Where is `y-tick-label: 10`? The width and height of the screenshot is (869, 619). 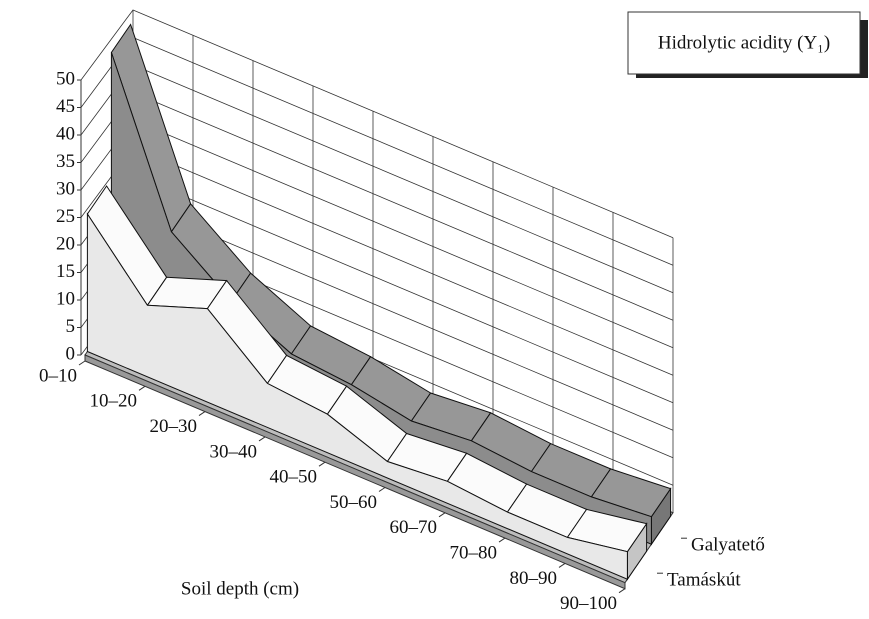 y-tick-label: 10 is located at coordinates (65, 298).